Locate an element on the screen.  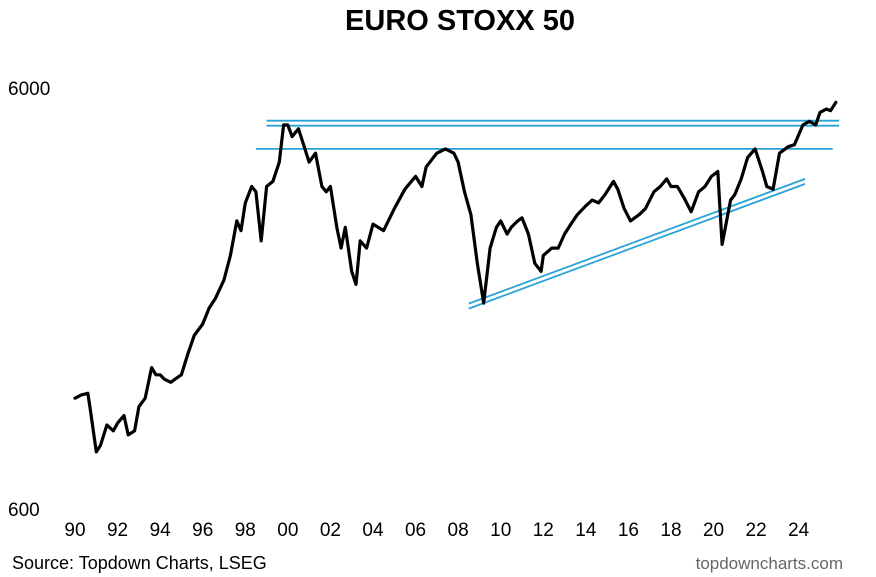
source-note: Source: Topdown Charts, LSEG is located at coordinates (139, 563).